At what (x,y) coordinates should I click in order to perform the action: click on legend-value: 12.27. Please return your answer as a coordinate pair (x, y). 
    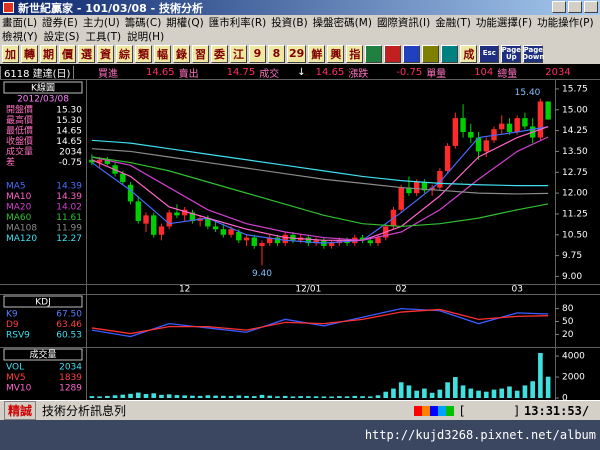
    Looking at the image, I should click on (69, 239).